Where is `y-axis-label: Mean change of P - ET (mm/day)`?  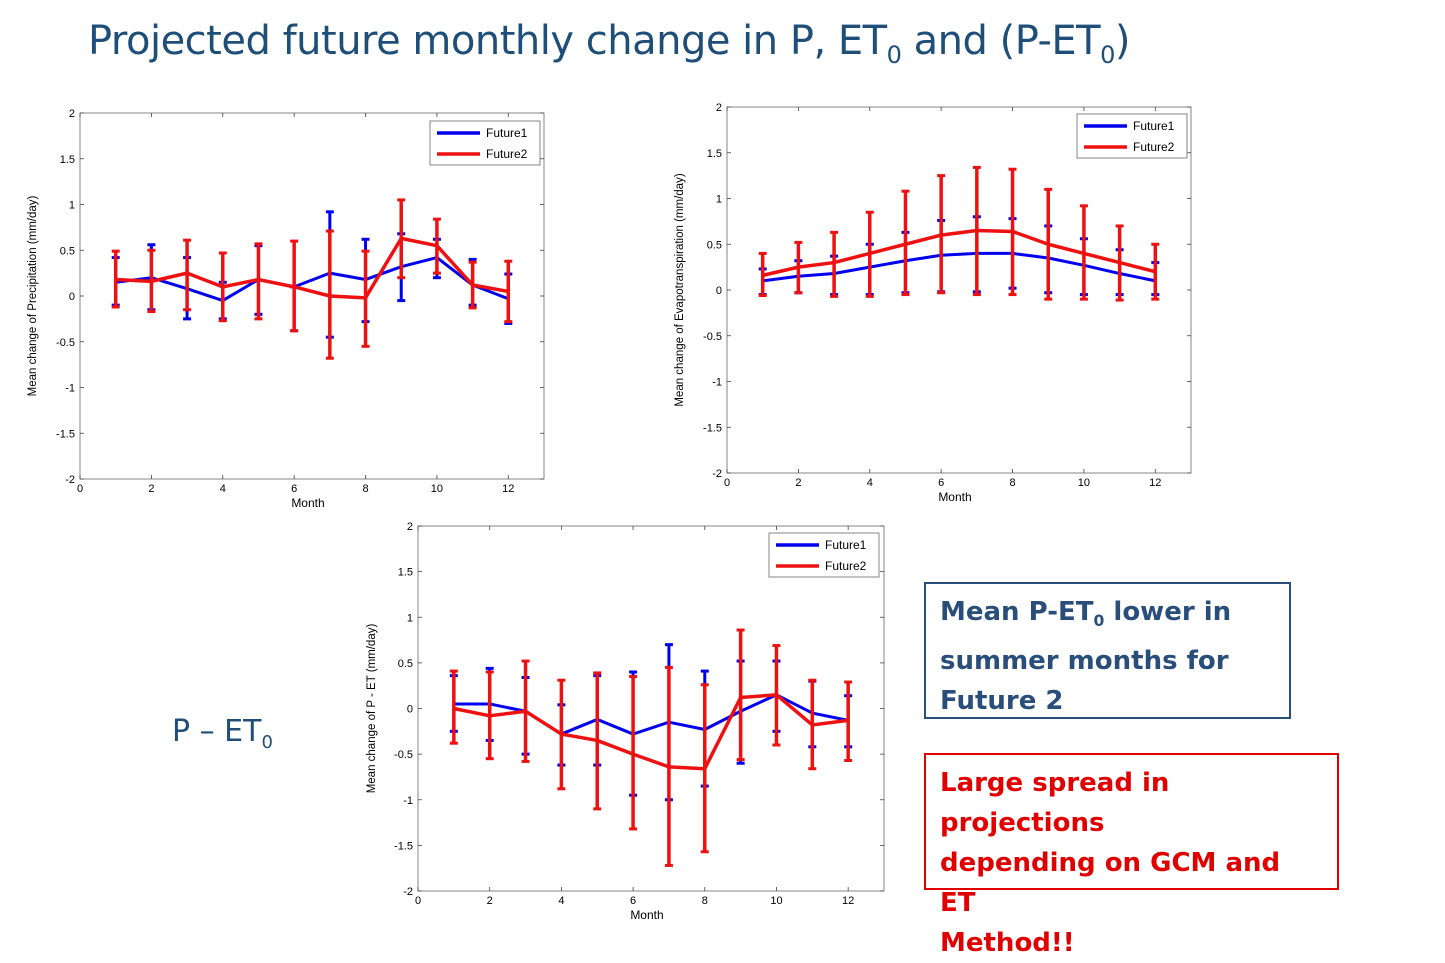
y-axis-label: Mean change of P - ET (mm/day) is located at coordinates (372, 709).